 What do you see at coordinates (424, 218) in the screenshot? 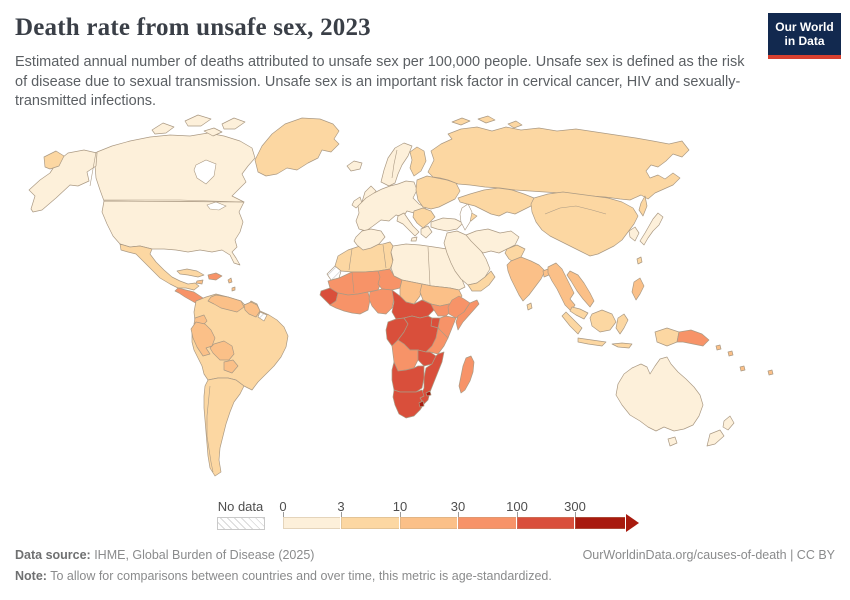
I see `region-balkans` at bounding box center [424, 218].